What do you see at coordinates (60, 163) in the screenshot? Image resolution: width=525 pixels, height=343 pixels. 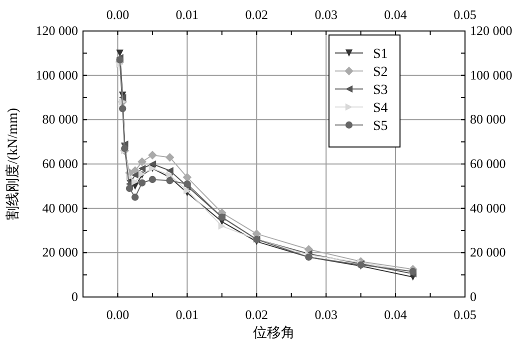 I see `y-tick-label: 60 000` at bounding box center [60, 163].